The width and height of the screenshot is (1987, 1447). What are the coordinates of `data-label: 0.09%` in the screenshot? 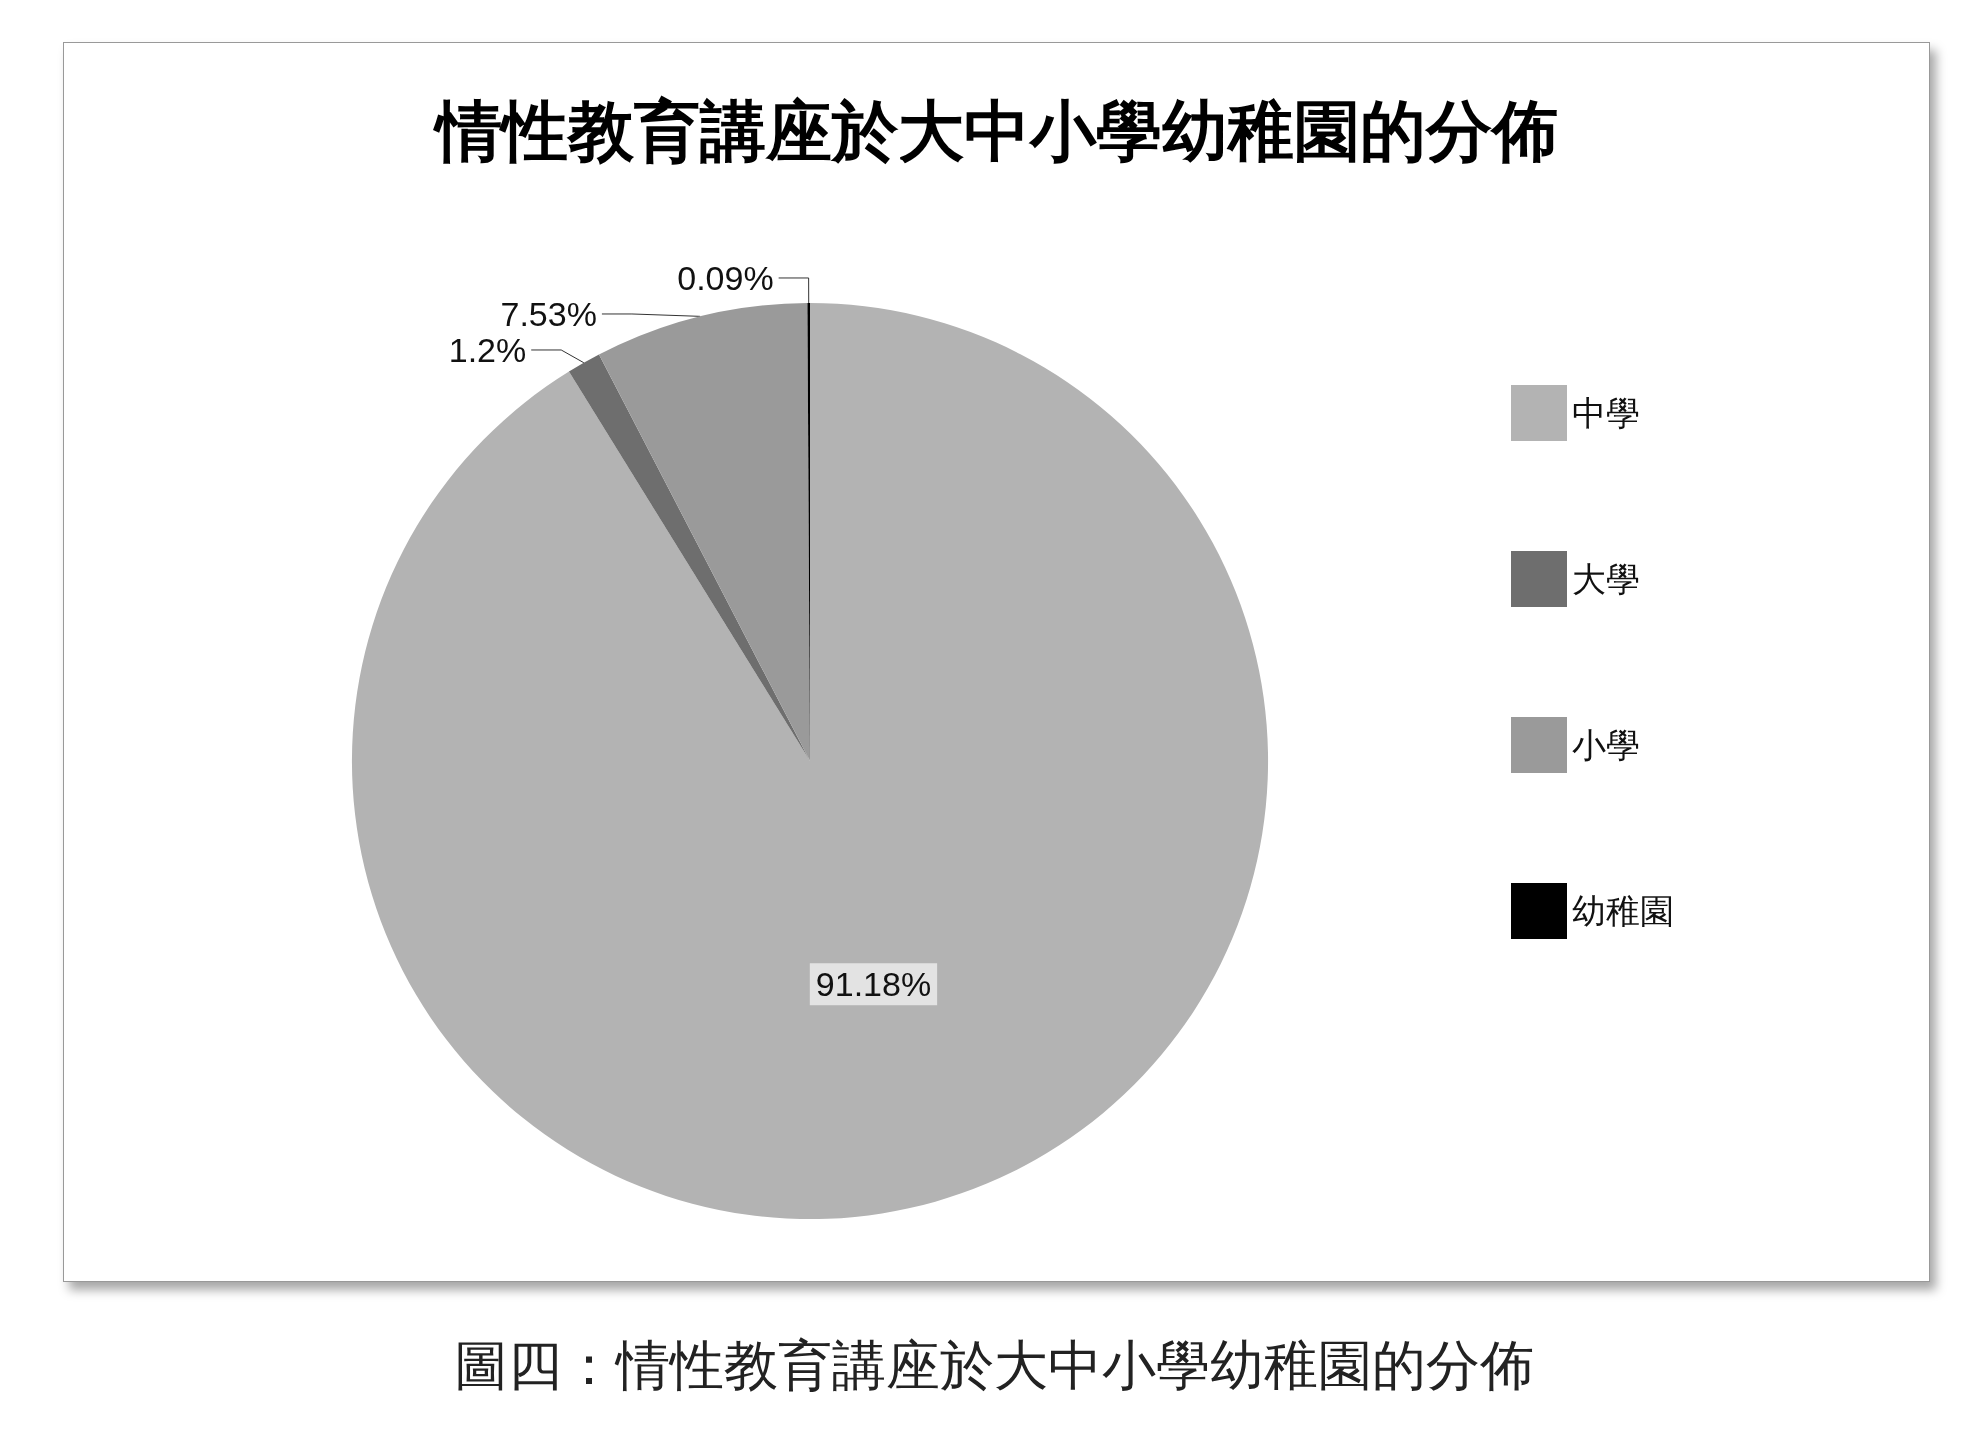 It's located at (725, 277).